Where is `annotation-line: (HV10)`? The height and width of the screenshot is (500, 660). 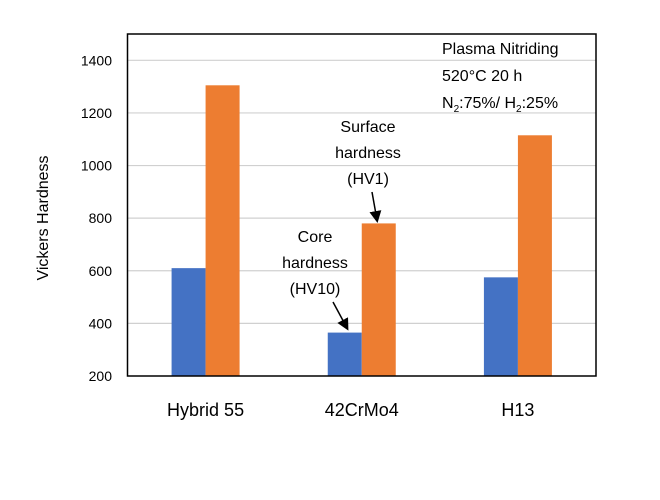
annotation-line: (HV10) is located at coordinates (315, 289).